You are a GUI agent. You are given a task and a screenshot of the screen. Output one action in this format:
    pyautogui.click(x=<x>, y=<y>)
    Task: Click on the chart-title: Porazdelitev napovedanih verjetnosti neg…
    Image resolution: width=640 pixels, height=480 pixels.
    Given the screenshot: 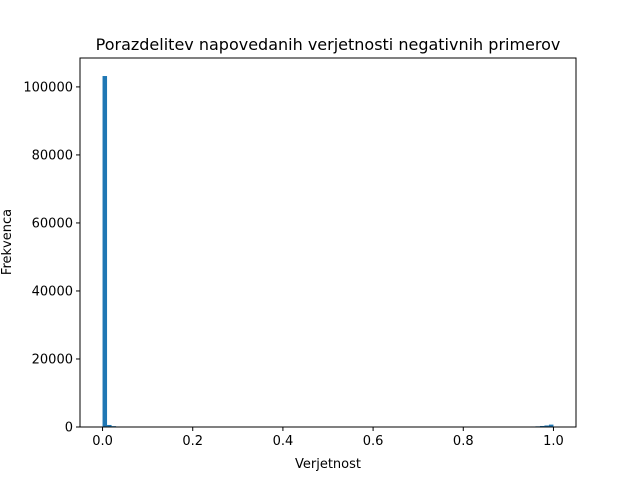 What is the action you would take?
    pyautogui.click(x=328, y=44)
    